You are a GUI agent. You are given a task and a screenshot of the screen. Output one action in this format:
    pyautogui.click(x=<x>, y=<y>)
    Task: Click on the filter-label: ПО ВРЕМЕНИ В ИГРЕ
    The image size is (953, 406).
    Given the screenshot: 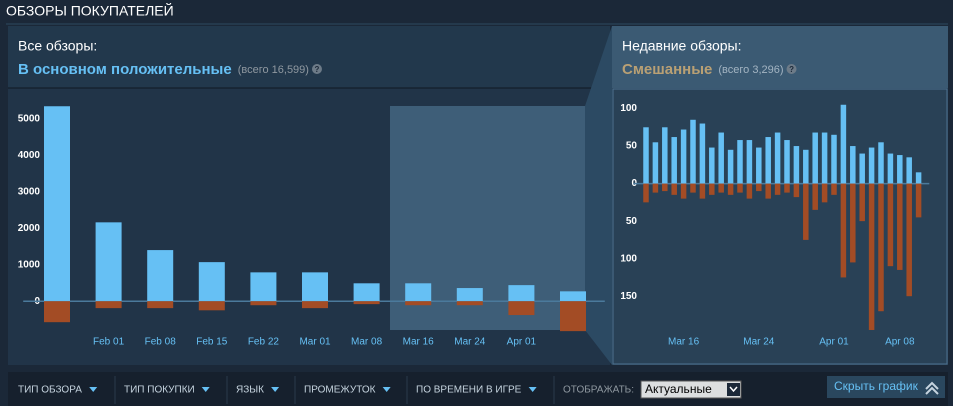 What is the action you would take?
    pyautogui.click(x=469, y=390)
    